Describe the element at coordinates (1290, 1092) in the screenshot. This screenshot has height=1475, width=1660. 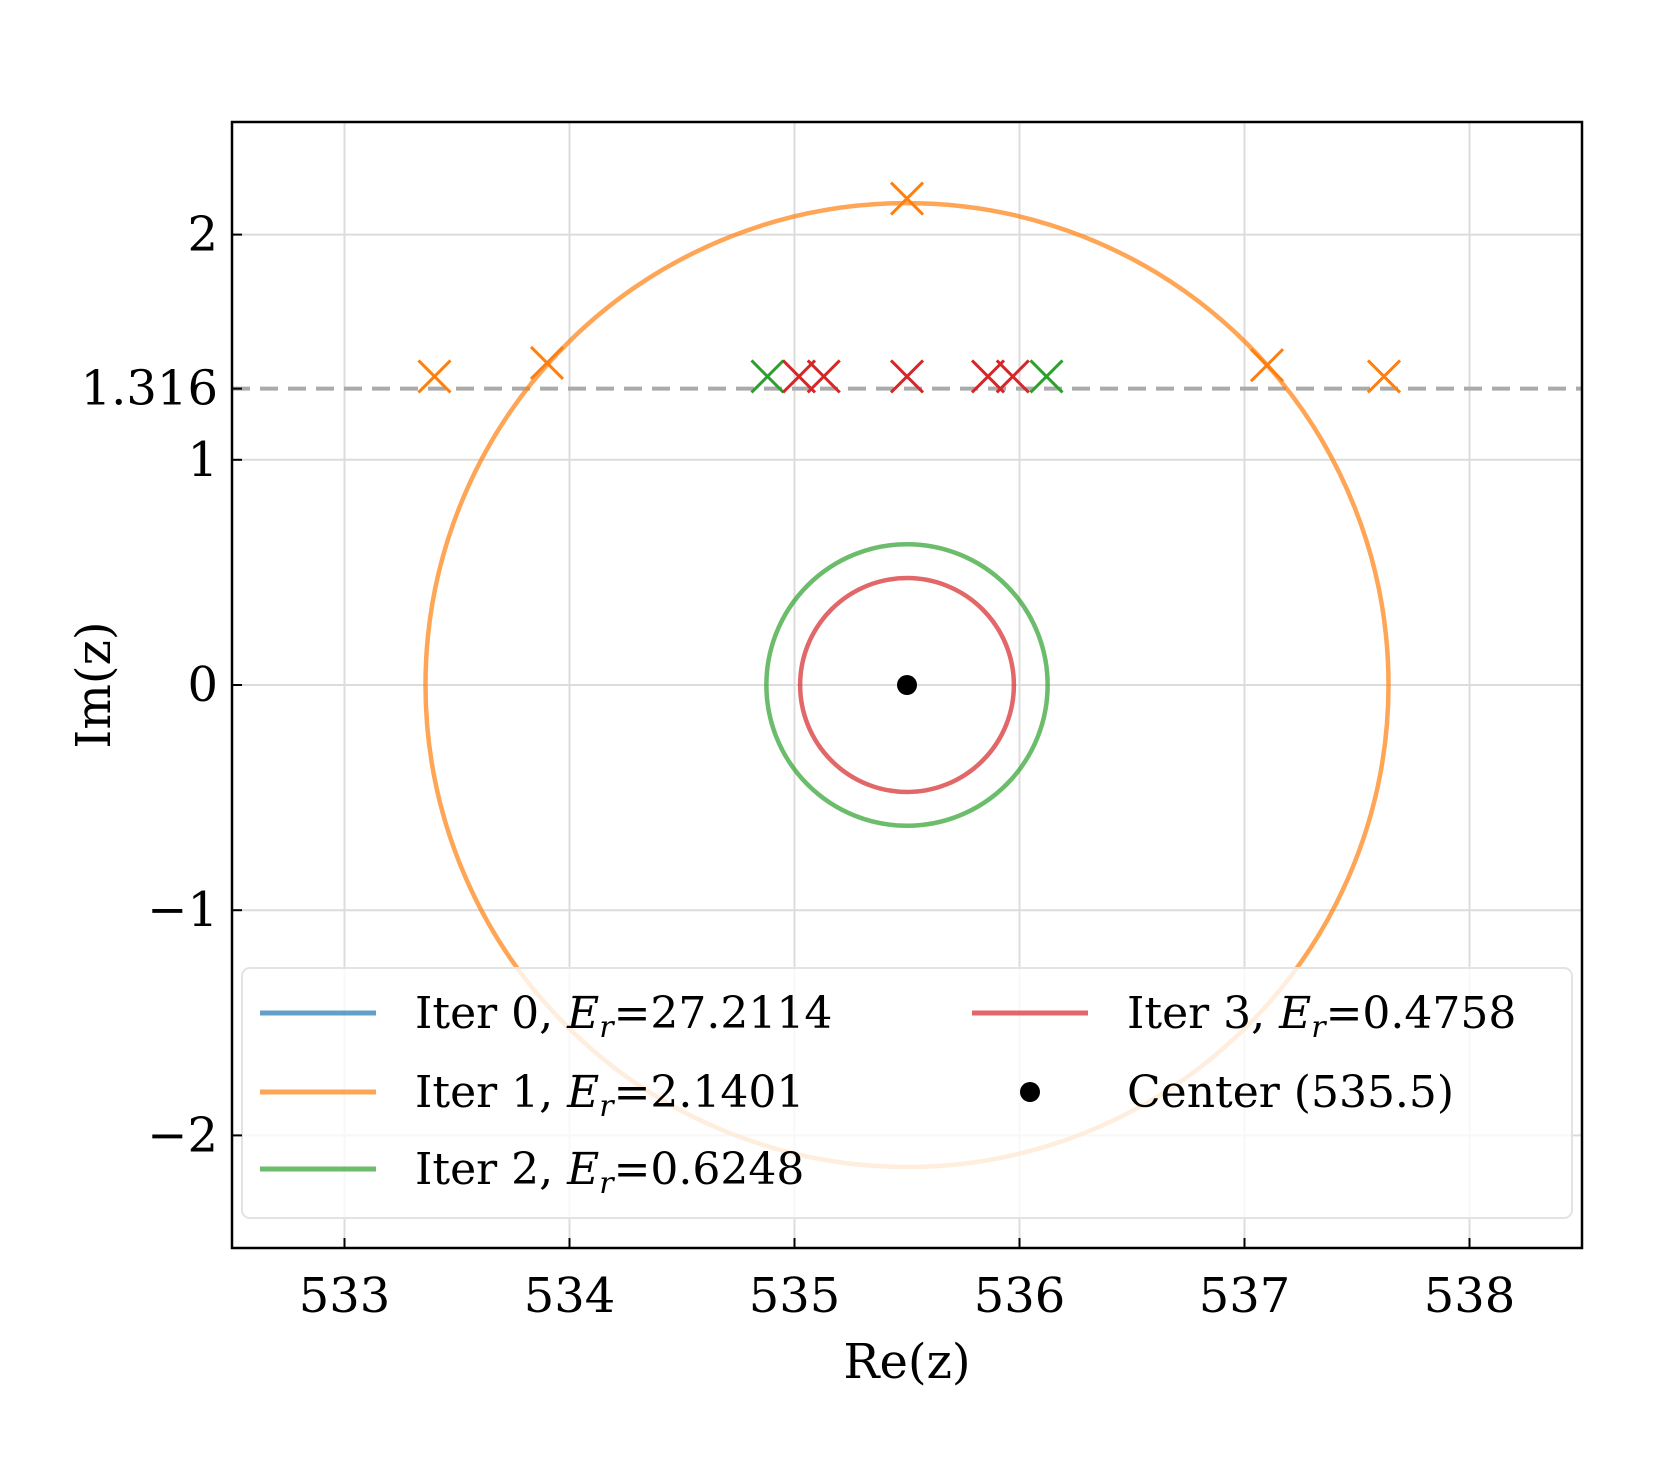
I see `legend-label: Center (535.5)` at that location.